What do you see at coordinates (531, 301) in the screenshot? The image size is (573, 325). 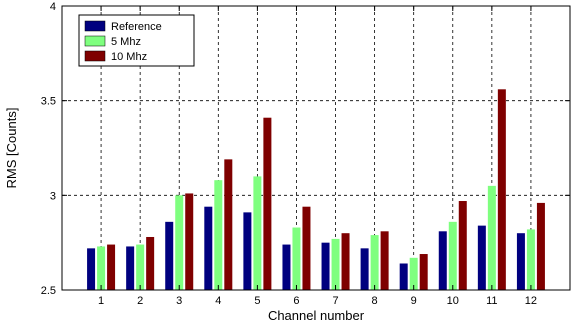 I see `x-tick-label: 12` at bounding box center [531, 301].